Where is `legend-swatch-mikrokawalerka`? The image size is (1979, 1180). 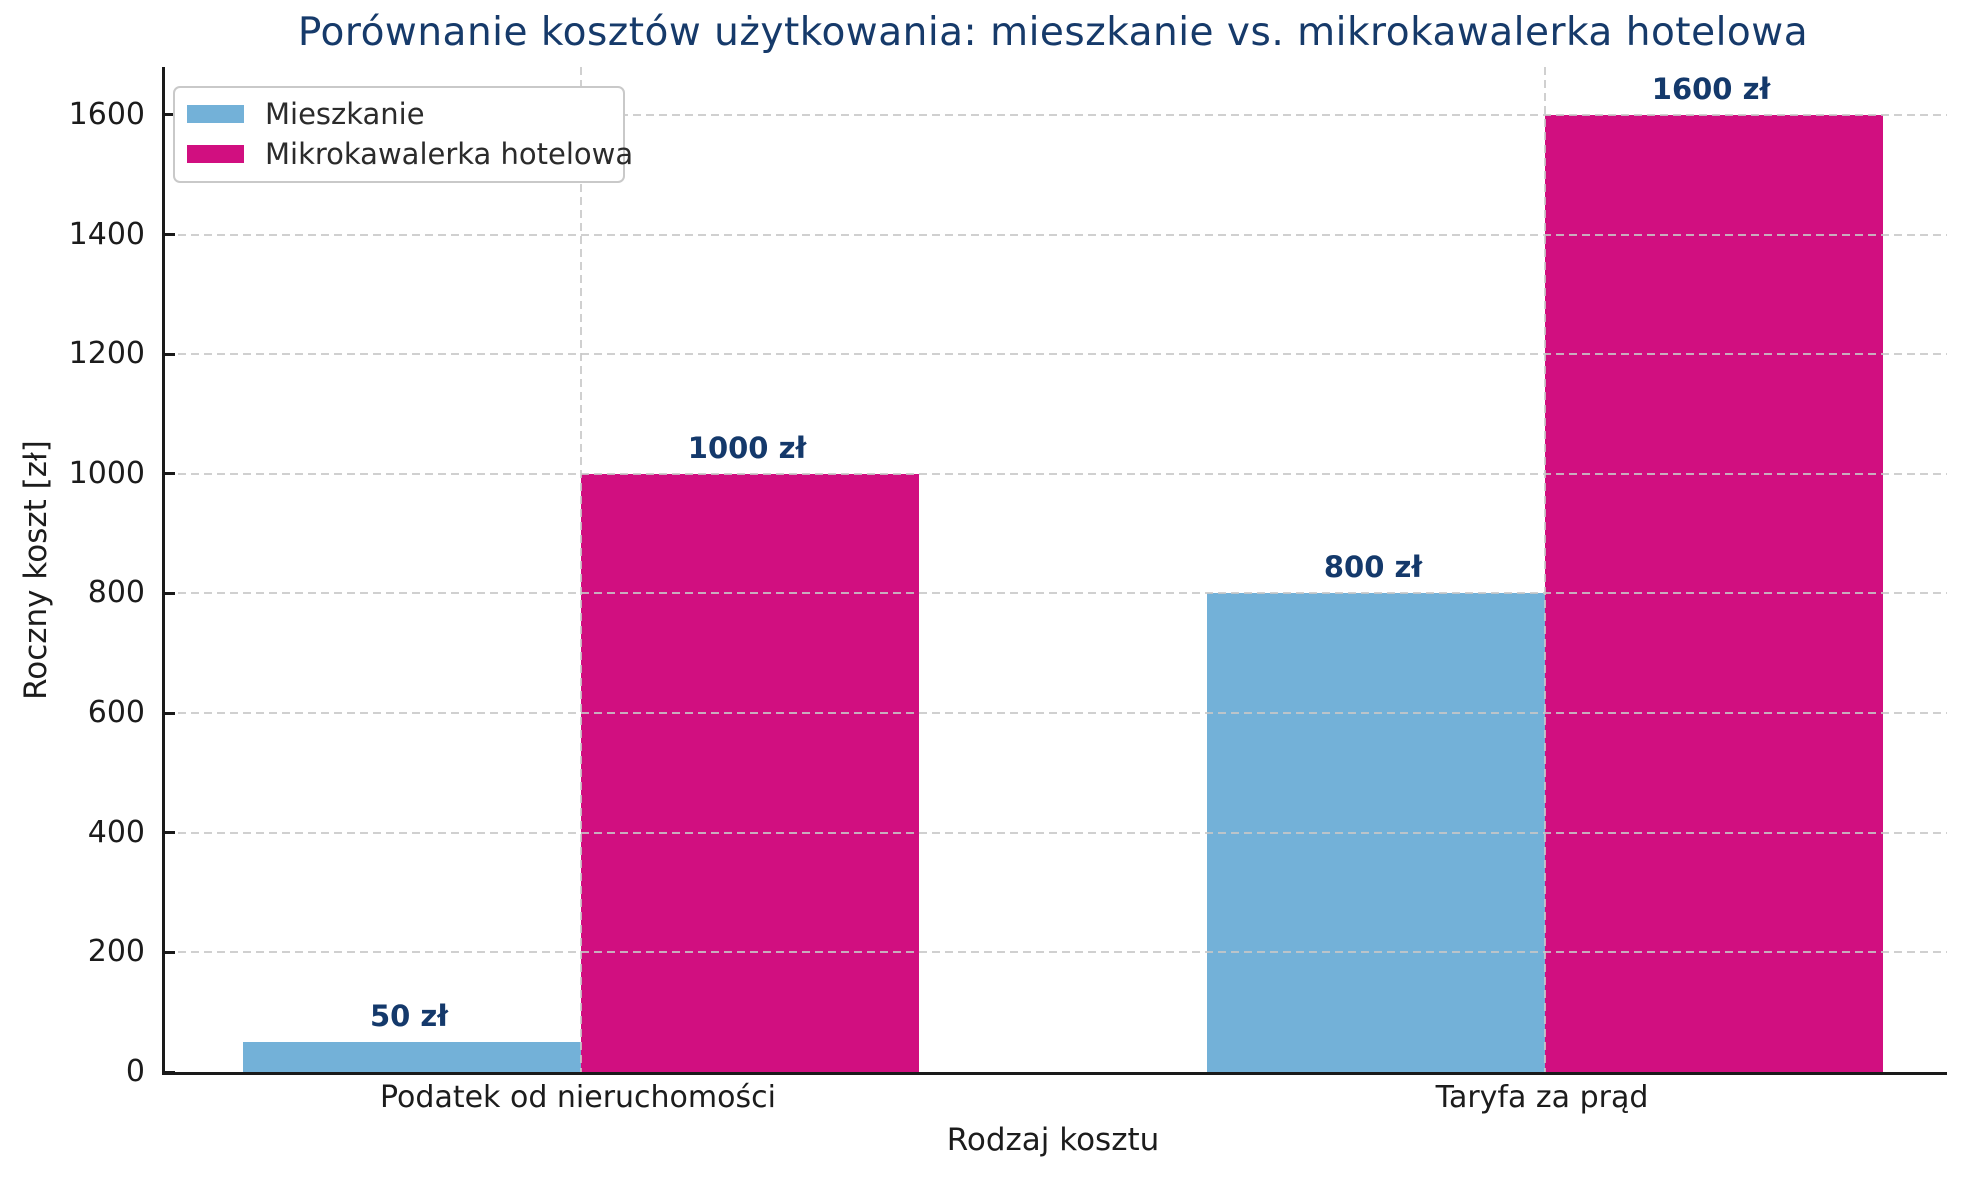
legend-swatch-mikrokawalerka is located at coordinates (215, 154).